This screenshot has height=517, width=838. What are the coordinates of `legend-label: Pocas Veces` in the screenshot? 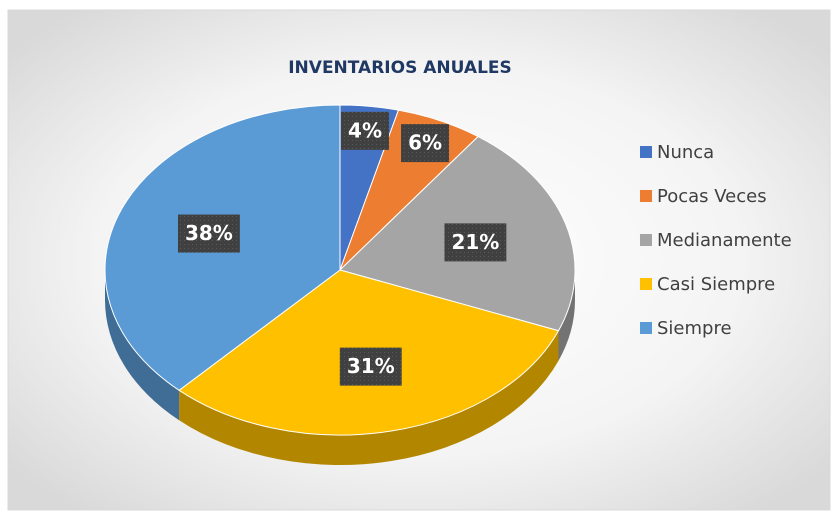 It's located at (712, 196).